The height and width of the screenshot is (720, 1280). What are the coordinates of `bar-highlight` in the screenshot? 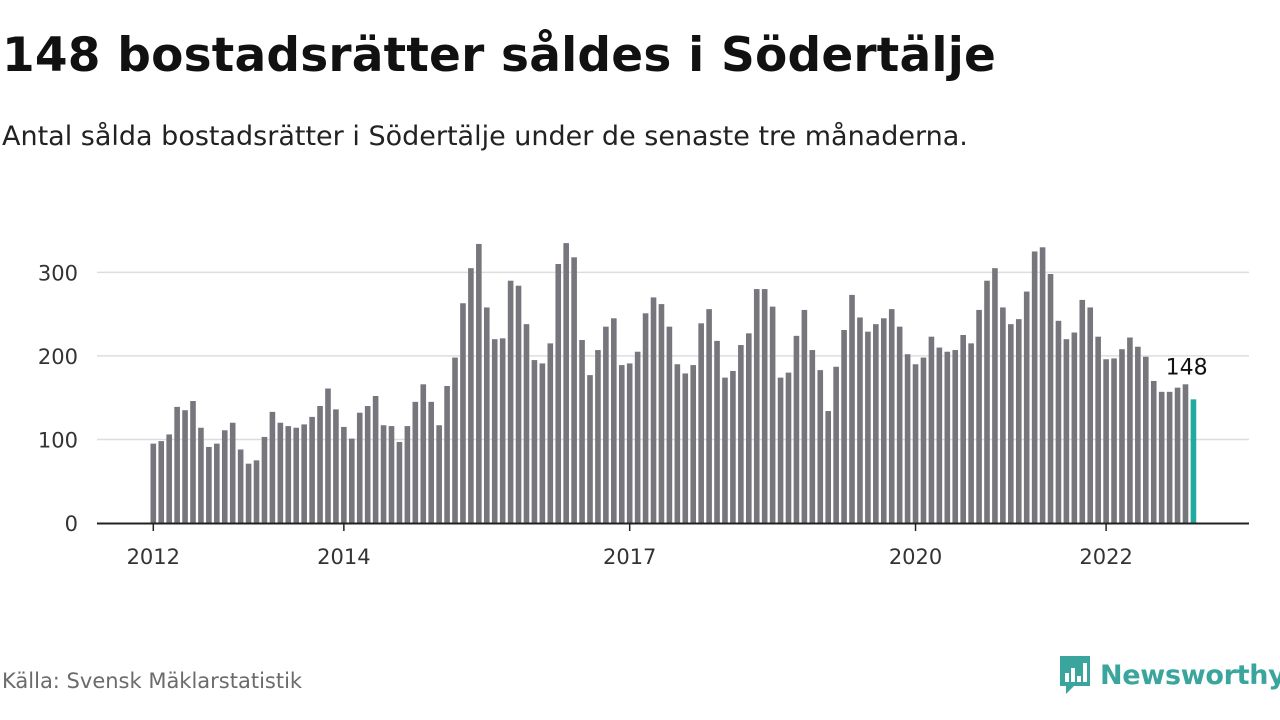 It's located at (1193, 461).